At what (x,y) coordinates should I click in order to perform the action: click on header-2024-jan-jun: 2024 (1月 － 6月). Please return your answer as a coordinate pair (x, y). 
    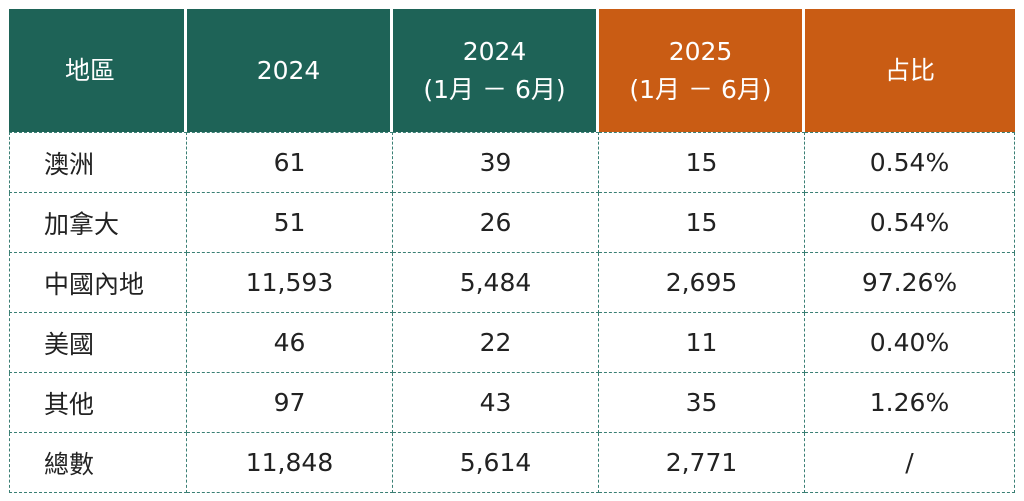
    Looking at the image, I should click on (496, 70).